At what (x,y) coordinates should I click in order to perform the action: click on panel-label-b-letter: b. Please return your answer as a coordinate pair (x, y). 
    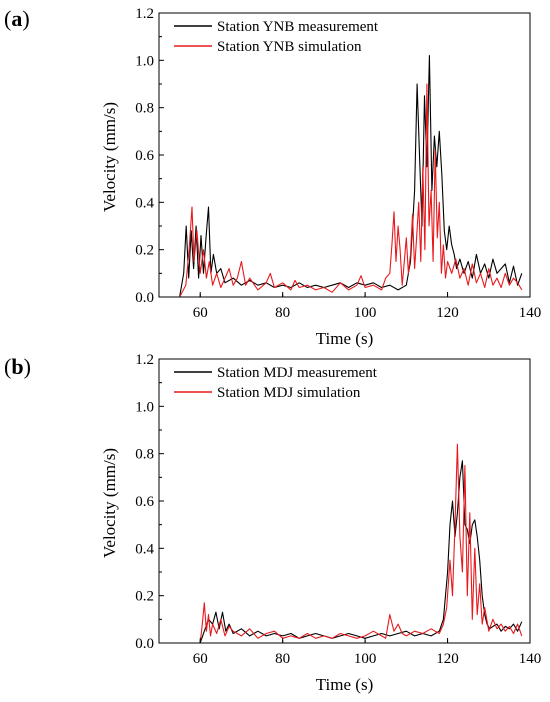
    Looking at the image, I should click on (17, 366).